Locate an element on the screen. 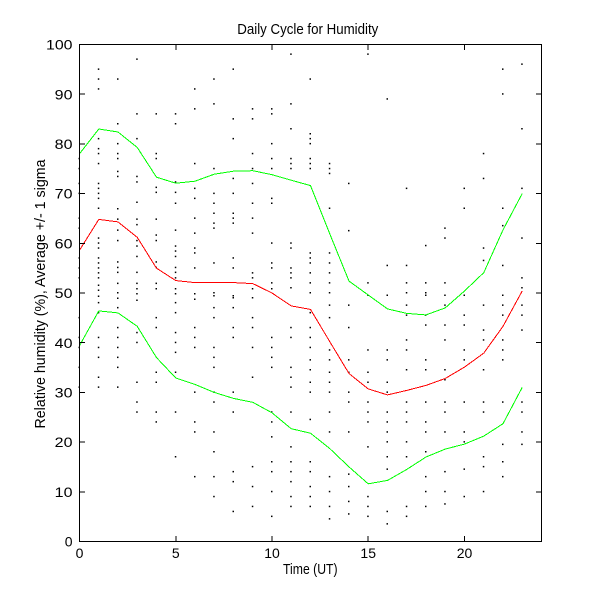 This screenshot has height=610, width=600. svg-text: Daily Cycle for Humidity is located at coordinates (308, 30).